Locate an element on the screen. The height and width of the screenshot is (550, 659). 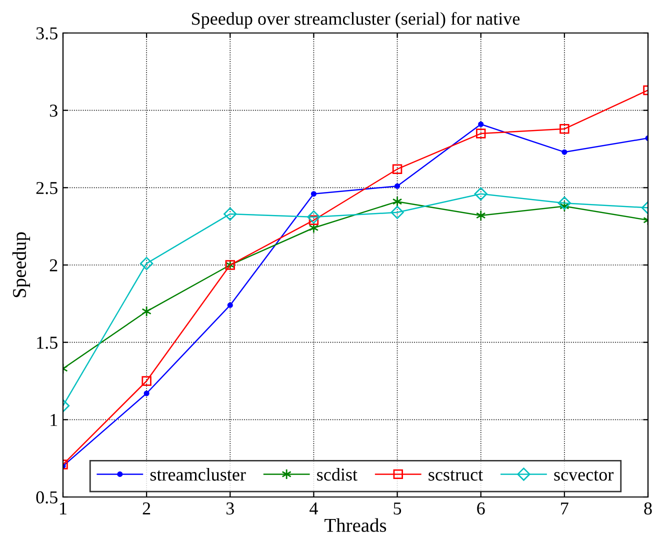
x-tick-label: 7 is located at coordinates (564, 508).